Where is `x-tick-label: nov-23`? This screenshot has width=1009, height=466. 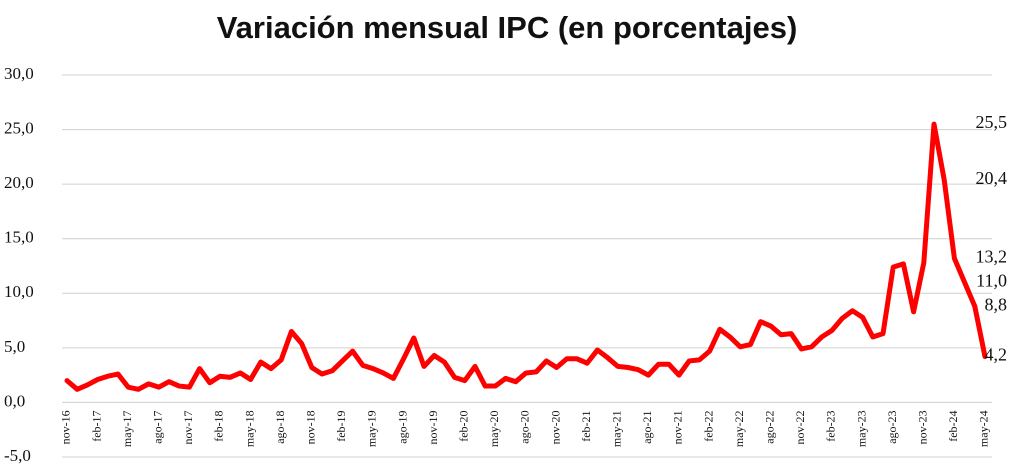
x-tick-label: nov-23 is located at coordinates (923, 427).